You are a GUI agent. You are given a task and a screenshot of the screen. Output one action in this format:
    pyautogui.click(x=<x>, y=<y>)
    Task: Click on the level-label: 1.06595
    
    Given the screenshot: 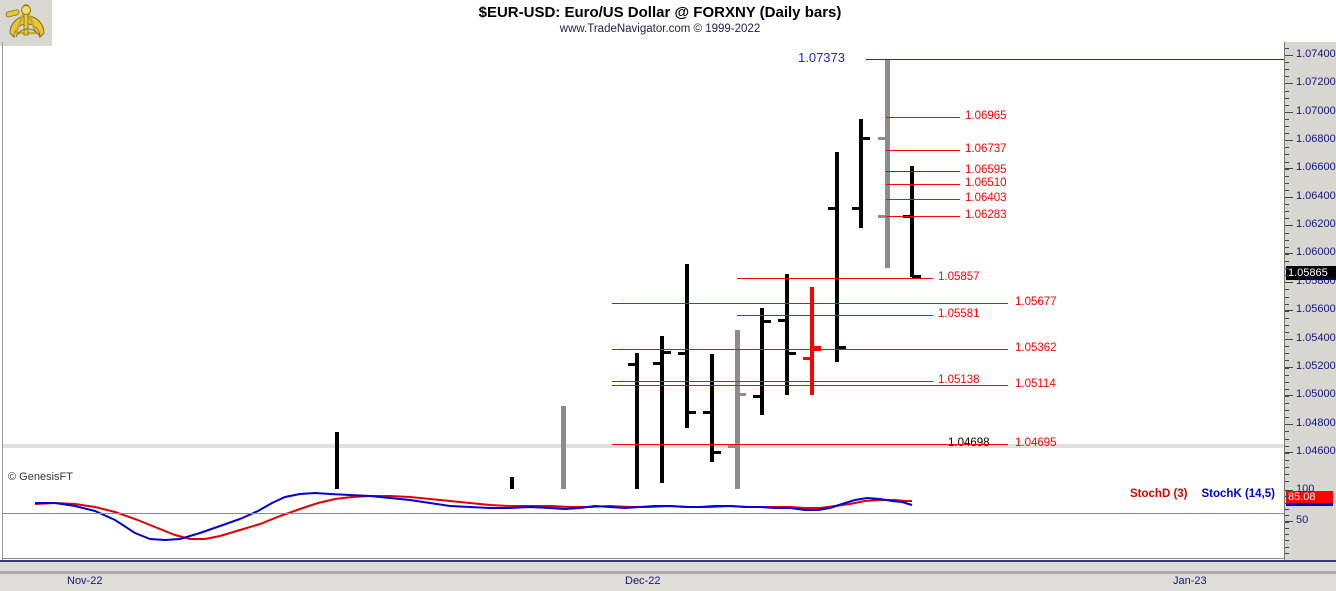 What is the action you would take?
    pyautogui.click(x=986, y=170)
    